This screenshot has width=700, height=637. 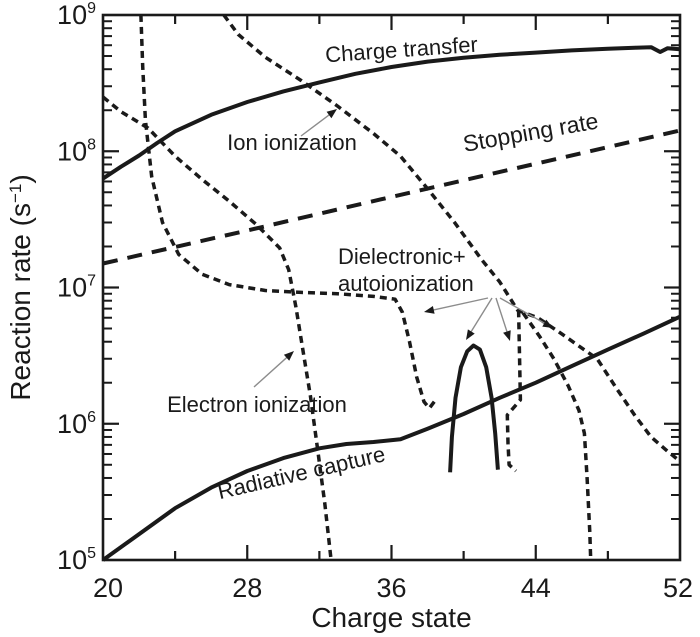 What do you see at coordinates (536, 588) in the screenshot?
I see `x-tick-label: 44` at bounding box center [536, 588].